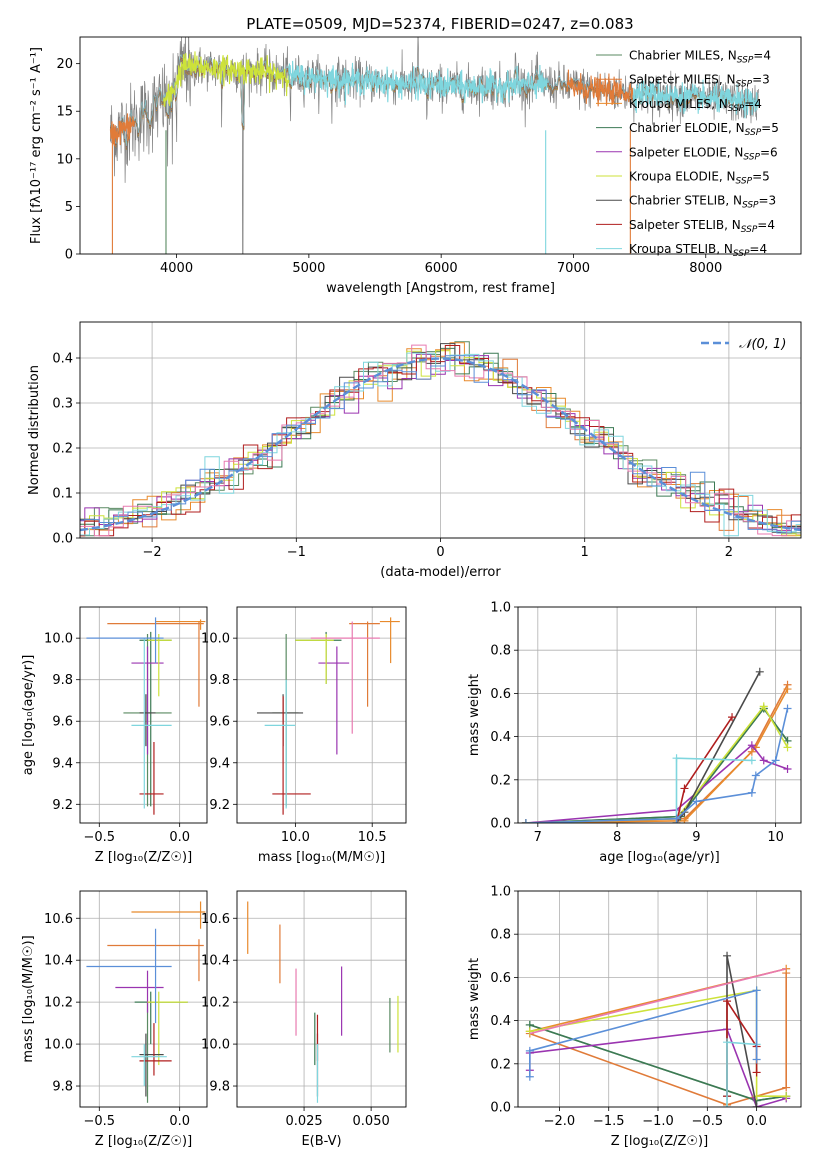 This screenshot has height=1170, width=819. I want to click on tick-label-x: 0.0, so click(179, 1121).